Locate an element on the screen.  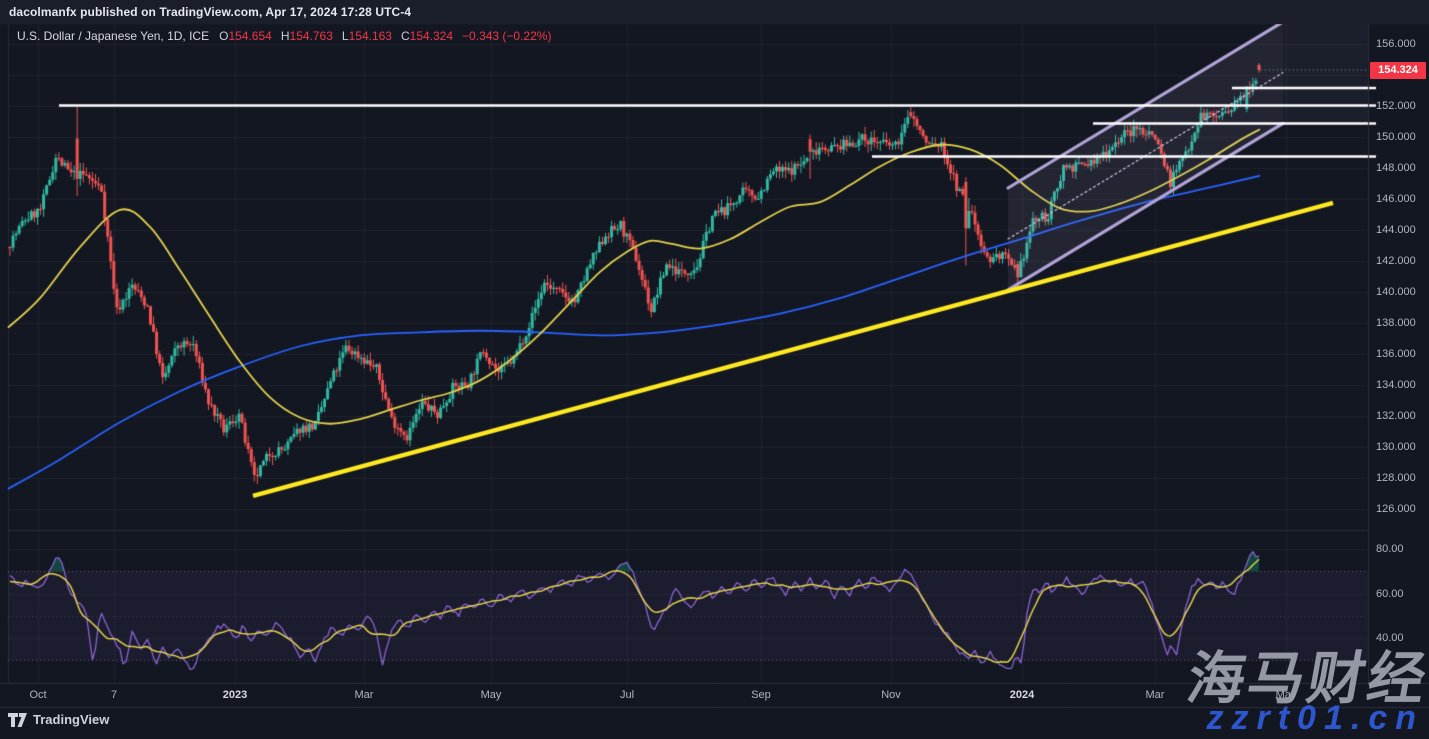
price-tick-label: 146.000 is located at coordinates (1396, 199).